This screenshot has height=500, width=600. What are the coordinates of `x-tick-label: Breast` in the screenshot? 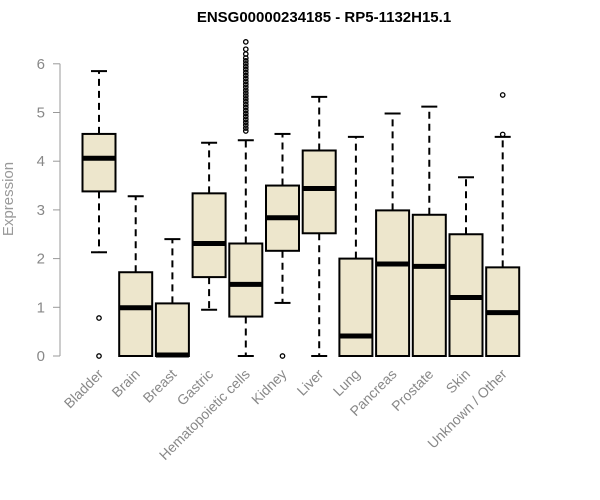 It's located at (160, 386).